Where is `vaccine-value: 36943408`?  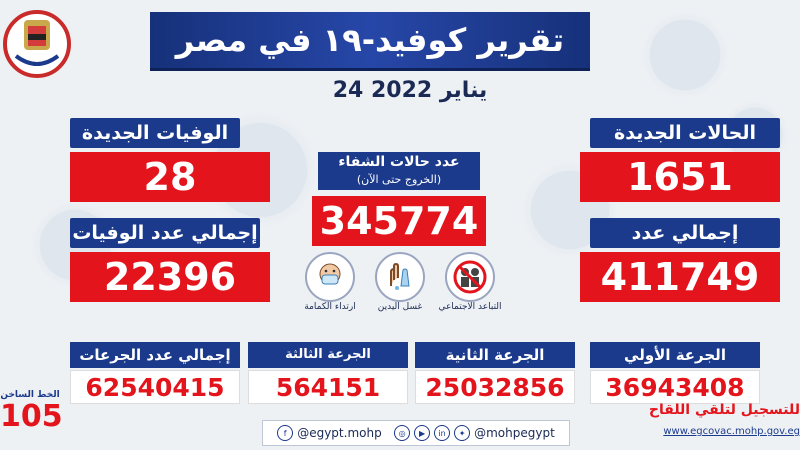
vaccine-value: 36943408 is located at coordinates (675, 387).